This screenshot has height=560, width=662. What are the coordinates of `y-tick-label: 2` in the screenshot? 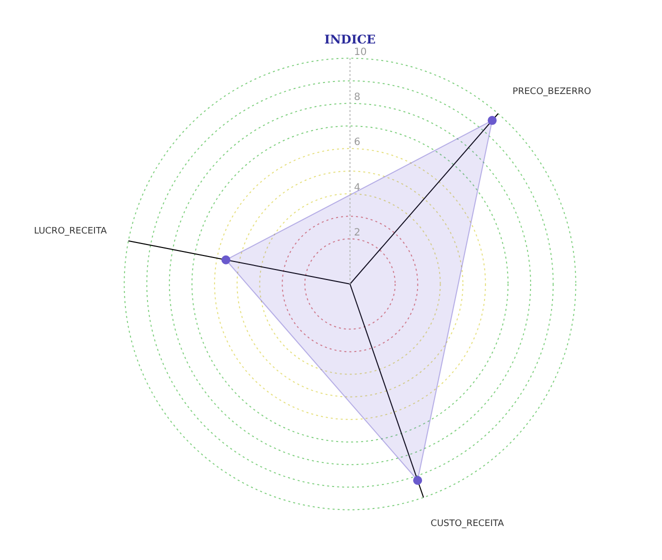 It's located at (357, 232).